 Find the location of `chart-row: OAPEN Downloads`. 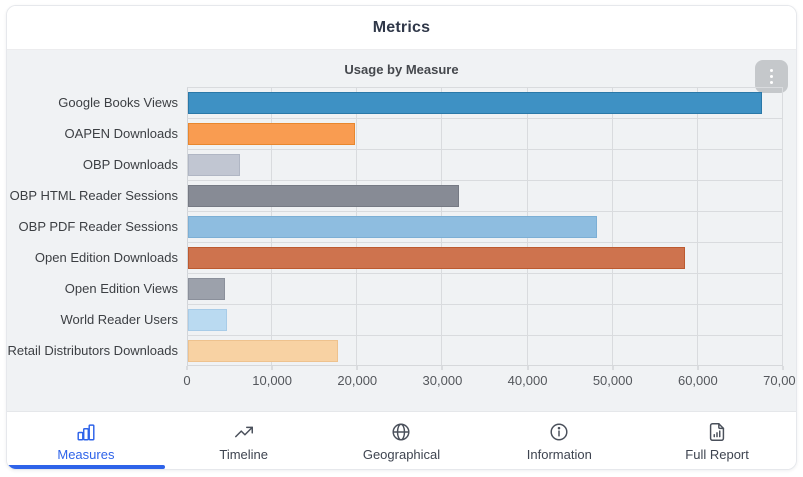

chart-row: OAPEN Downloads is located at coordinates (395, 133).